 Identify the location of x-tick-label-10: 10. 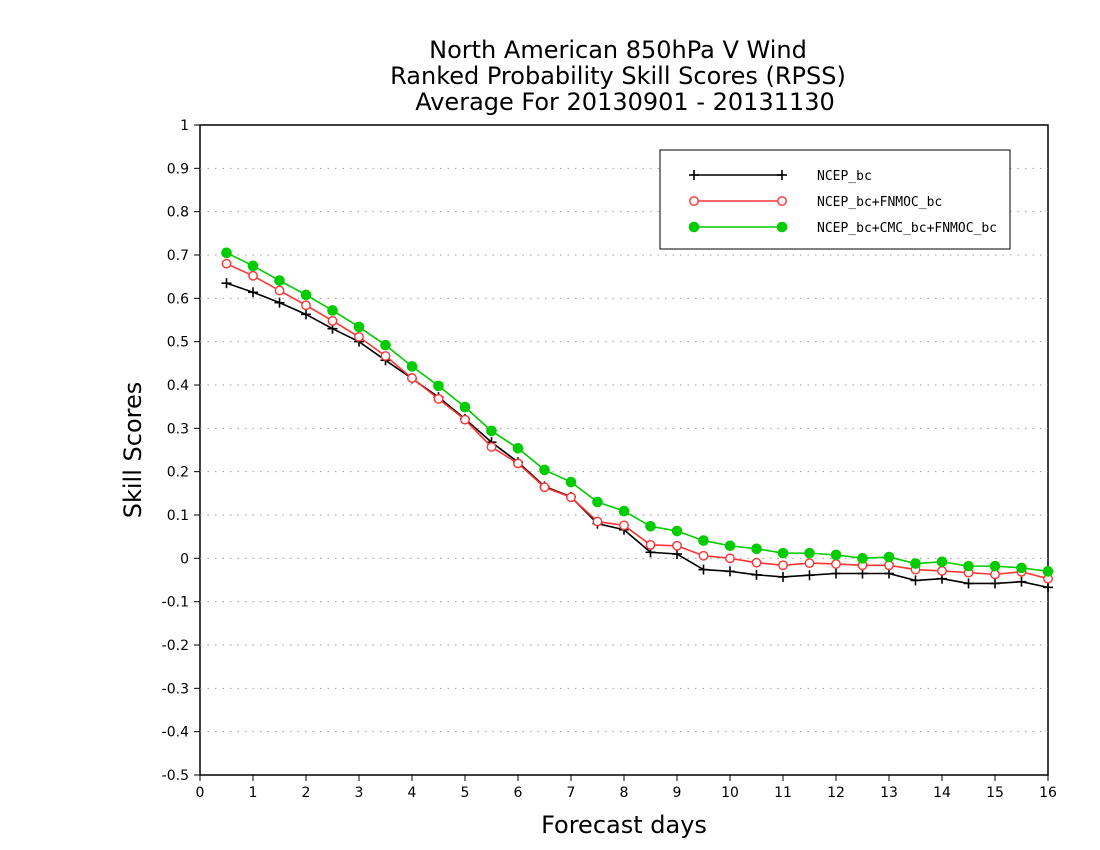
(730, 793).